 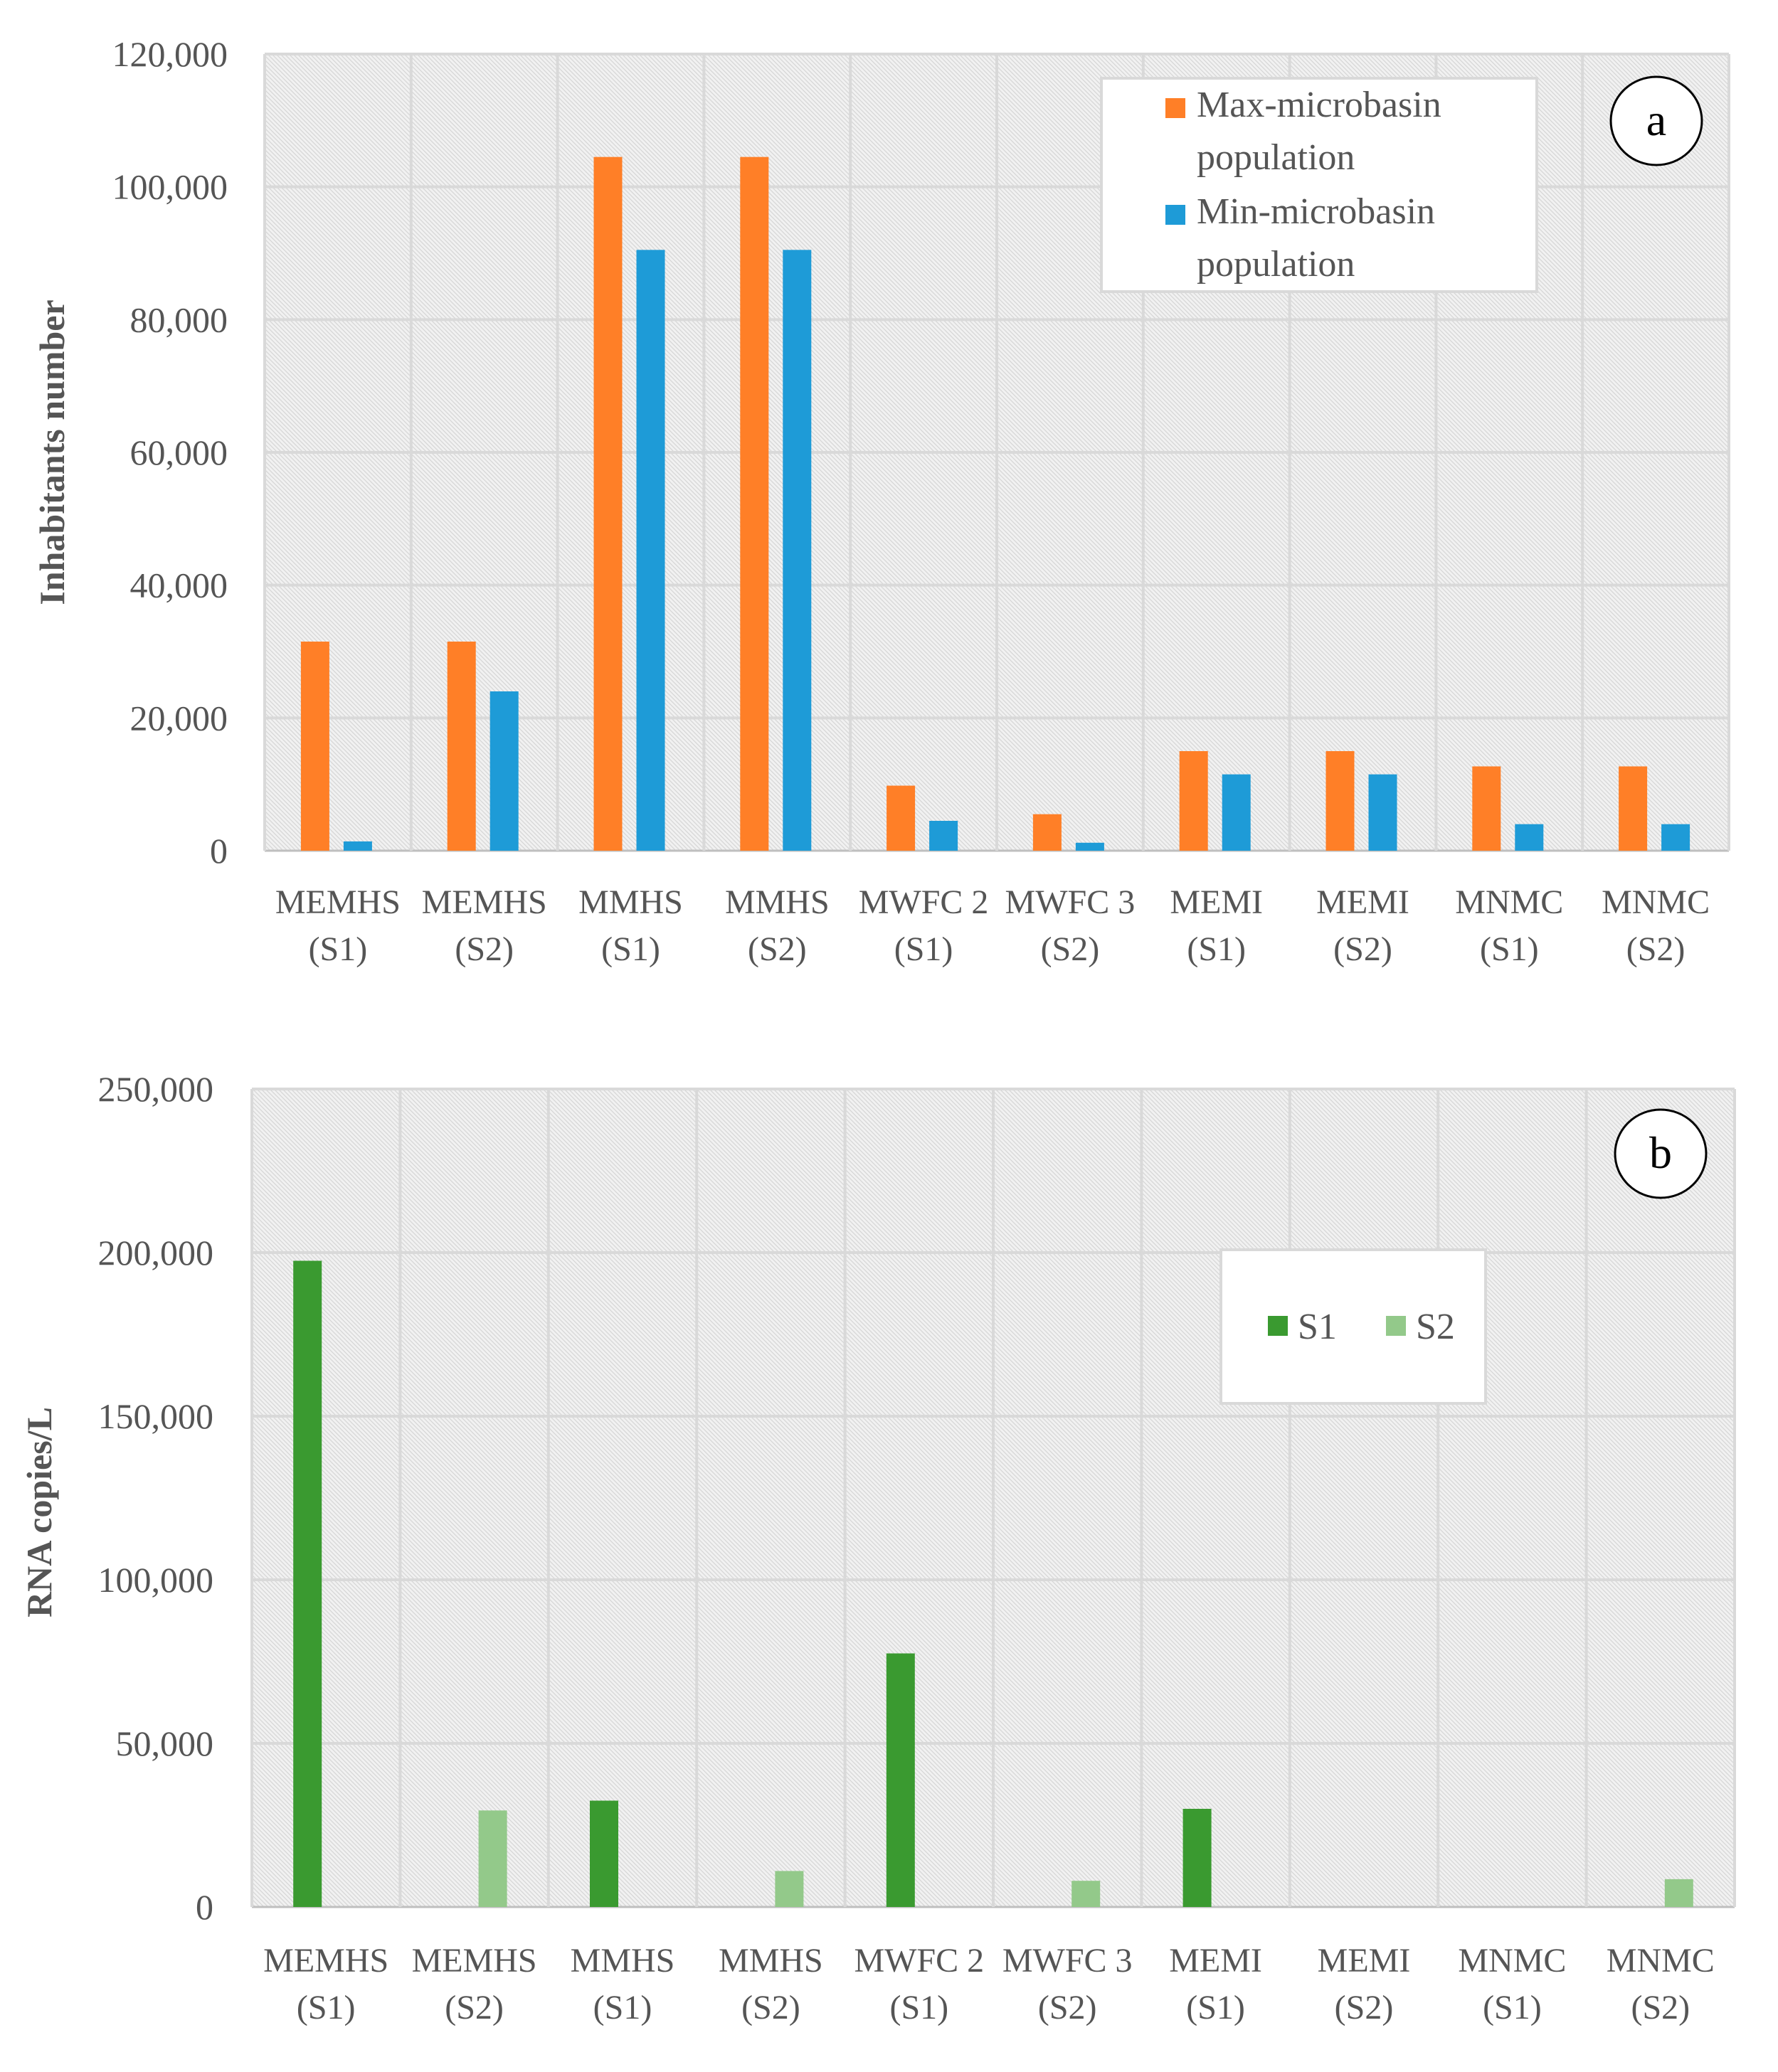 What do you see at coordinates (1070, 902) in the screenshot?
I see `panel-a-x-tick-label: MWFC 3` at bounding box center [1070, 902].